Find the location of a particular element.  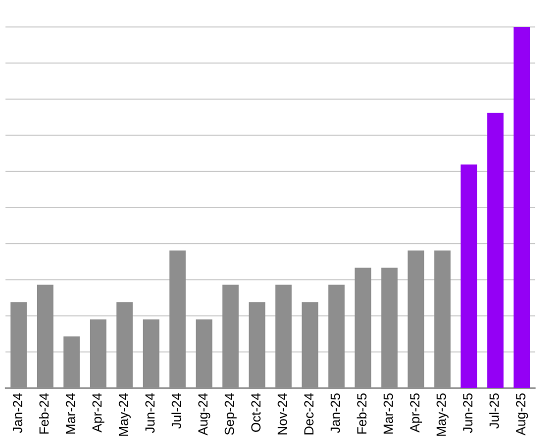

x-tick-label: Jun-25 is located at coordinates (467, 413).